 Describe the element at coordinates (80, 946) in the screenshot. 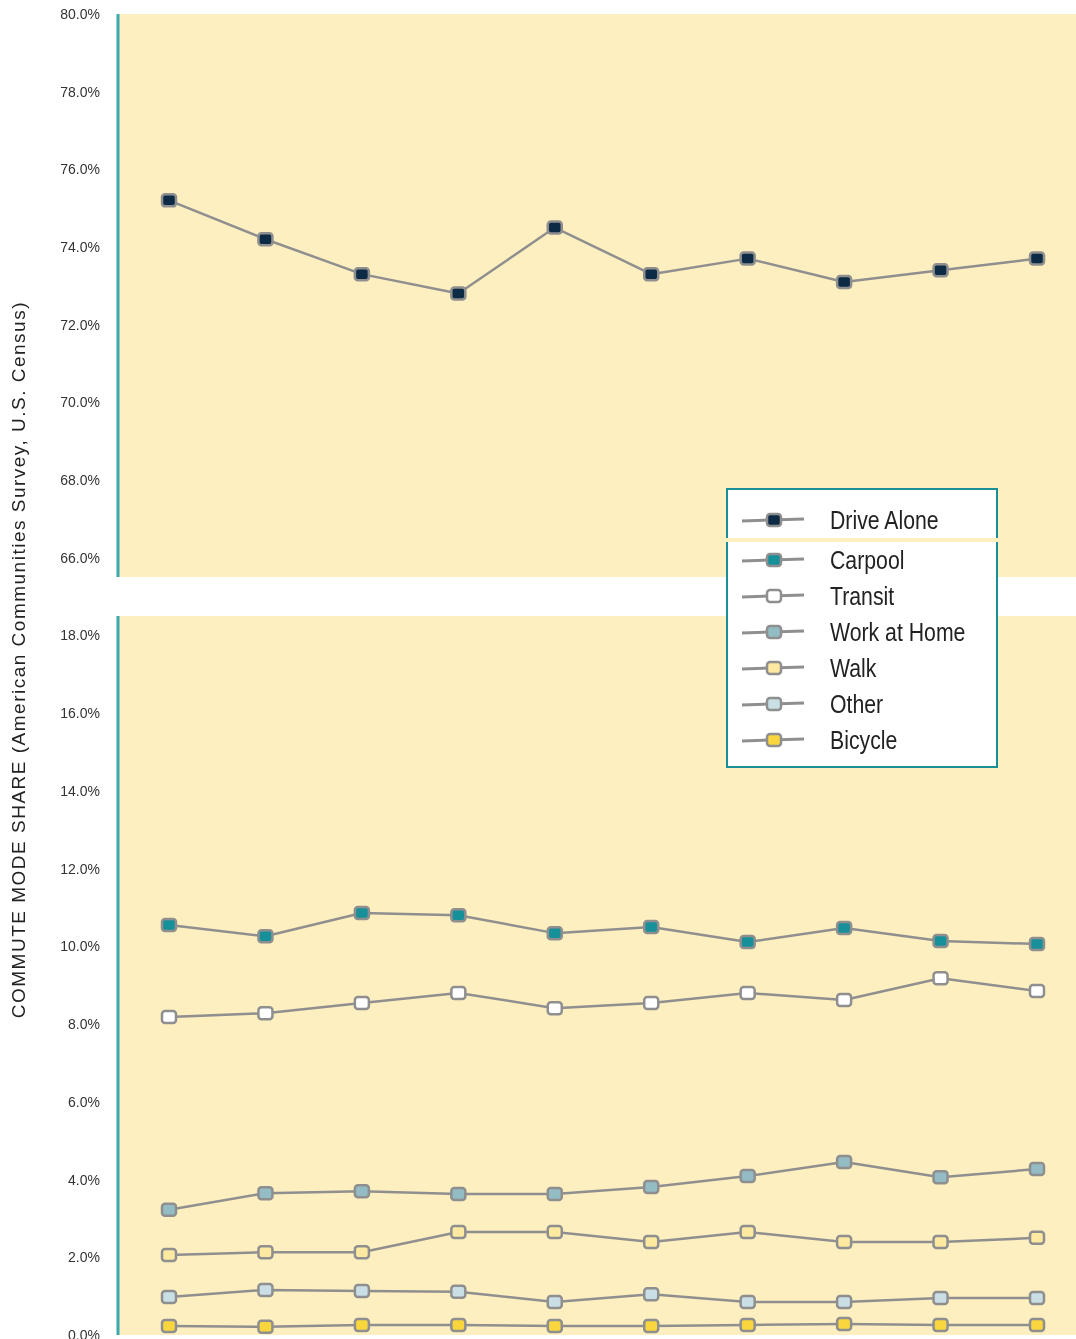

I see `y-tick-label: 10.0%` at that location.